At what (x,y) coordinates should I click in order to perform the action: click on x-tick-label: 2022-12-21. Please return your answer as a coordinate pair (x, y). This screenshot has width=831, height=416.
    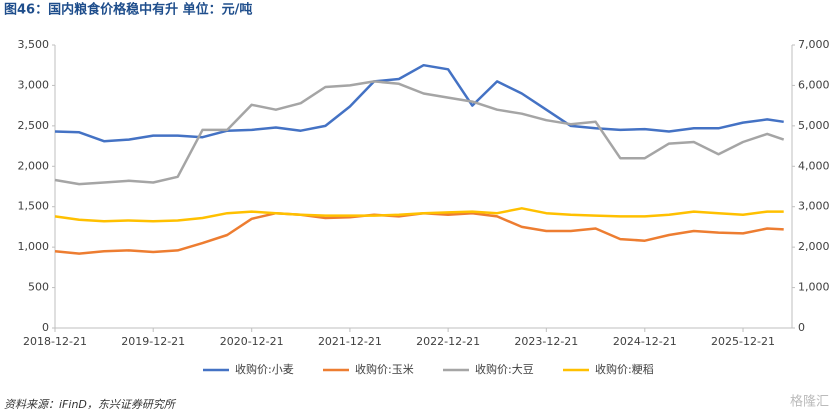
    Looking at the image, I should click on (448, 341).